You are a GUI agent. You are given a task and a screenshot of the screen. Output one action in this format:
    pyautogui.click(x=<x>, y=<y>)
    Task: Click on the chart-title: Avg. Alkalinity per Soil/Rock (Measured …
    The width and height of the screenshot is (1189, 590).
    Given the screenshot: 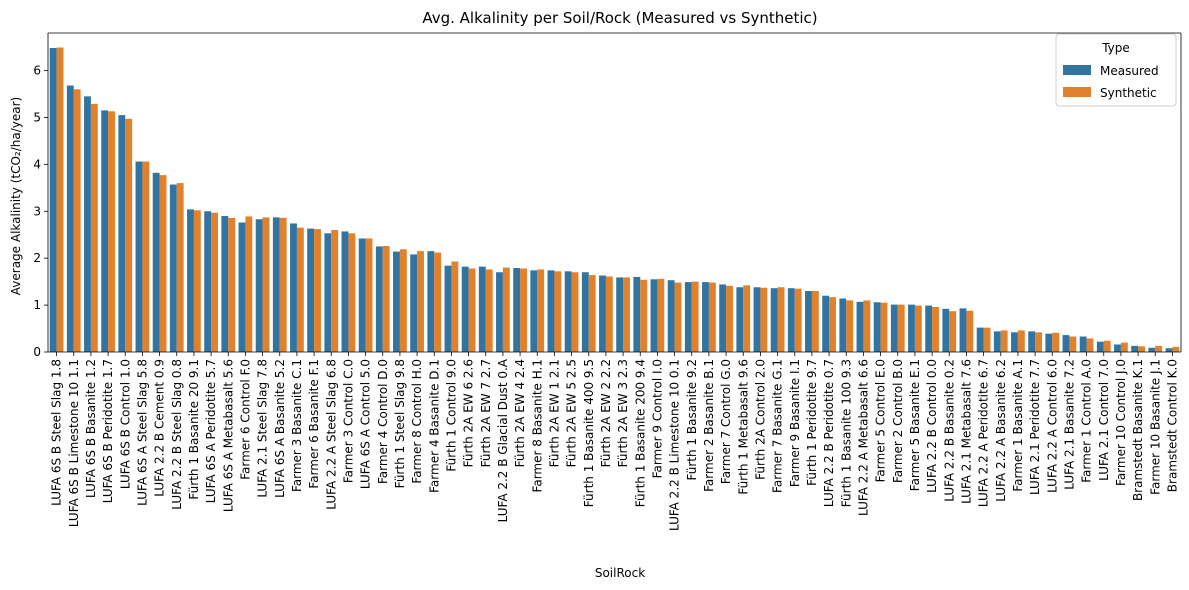 What is the action you would take?
    pyautogui.click(x=619, y=18)
    